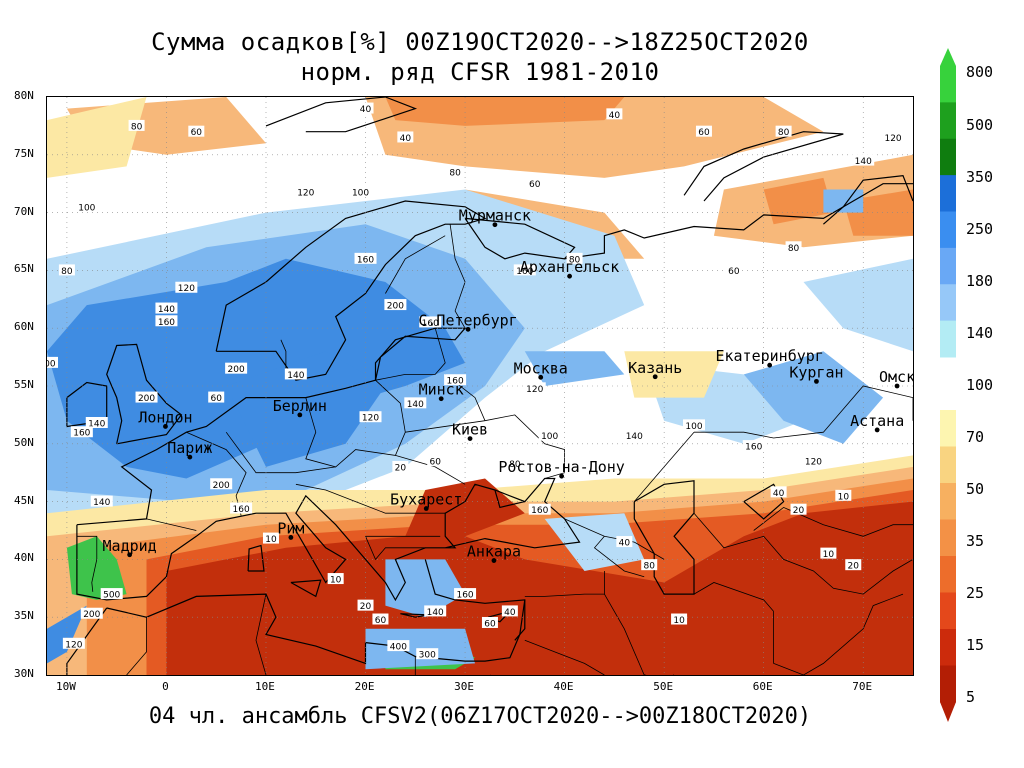 The height and width of the screenshot is (768, 1024). I want to click on legend-label: 800, so click(980, 72).